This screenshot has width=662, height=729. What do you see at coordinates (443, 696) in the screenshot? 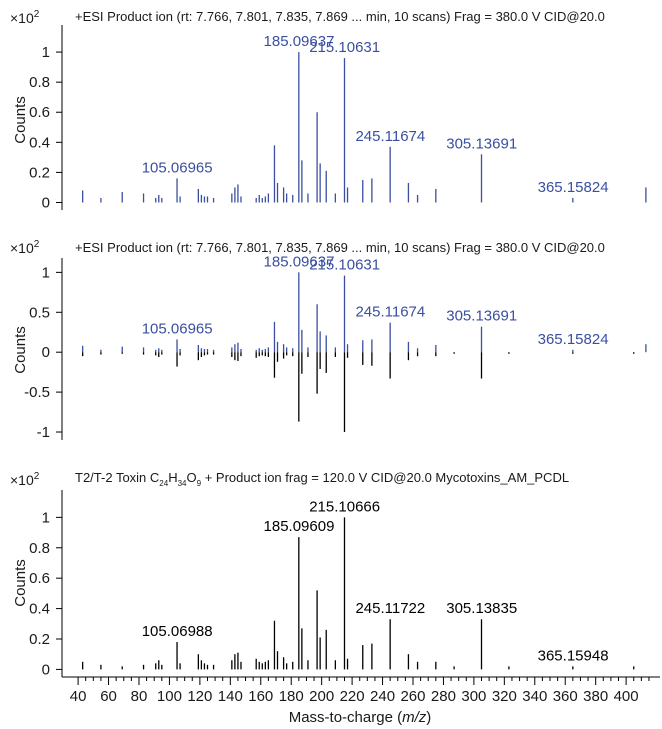
I see `x-tick-label: 280` at bounding box center [443, 696].